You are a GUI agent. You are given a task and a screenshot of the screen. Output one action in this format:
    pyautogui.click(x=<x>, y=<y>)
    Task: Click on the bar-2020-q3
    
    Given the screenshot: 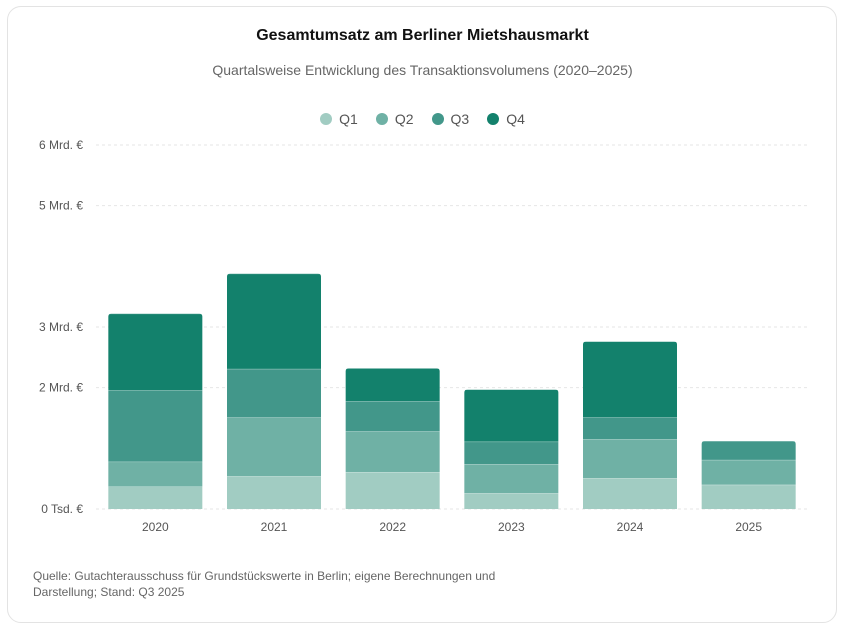 What is the action you would take?
    pyautogui.click(x=155, y=426)
    